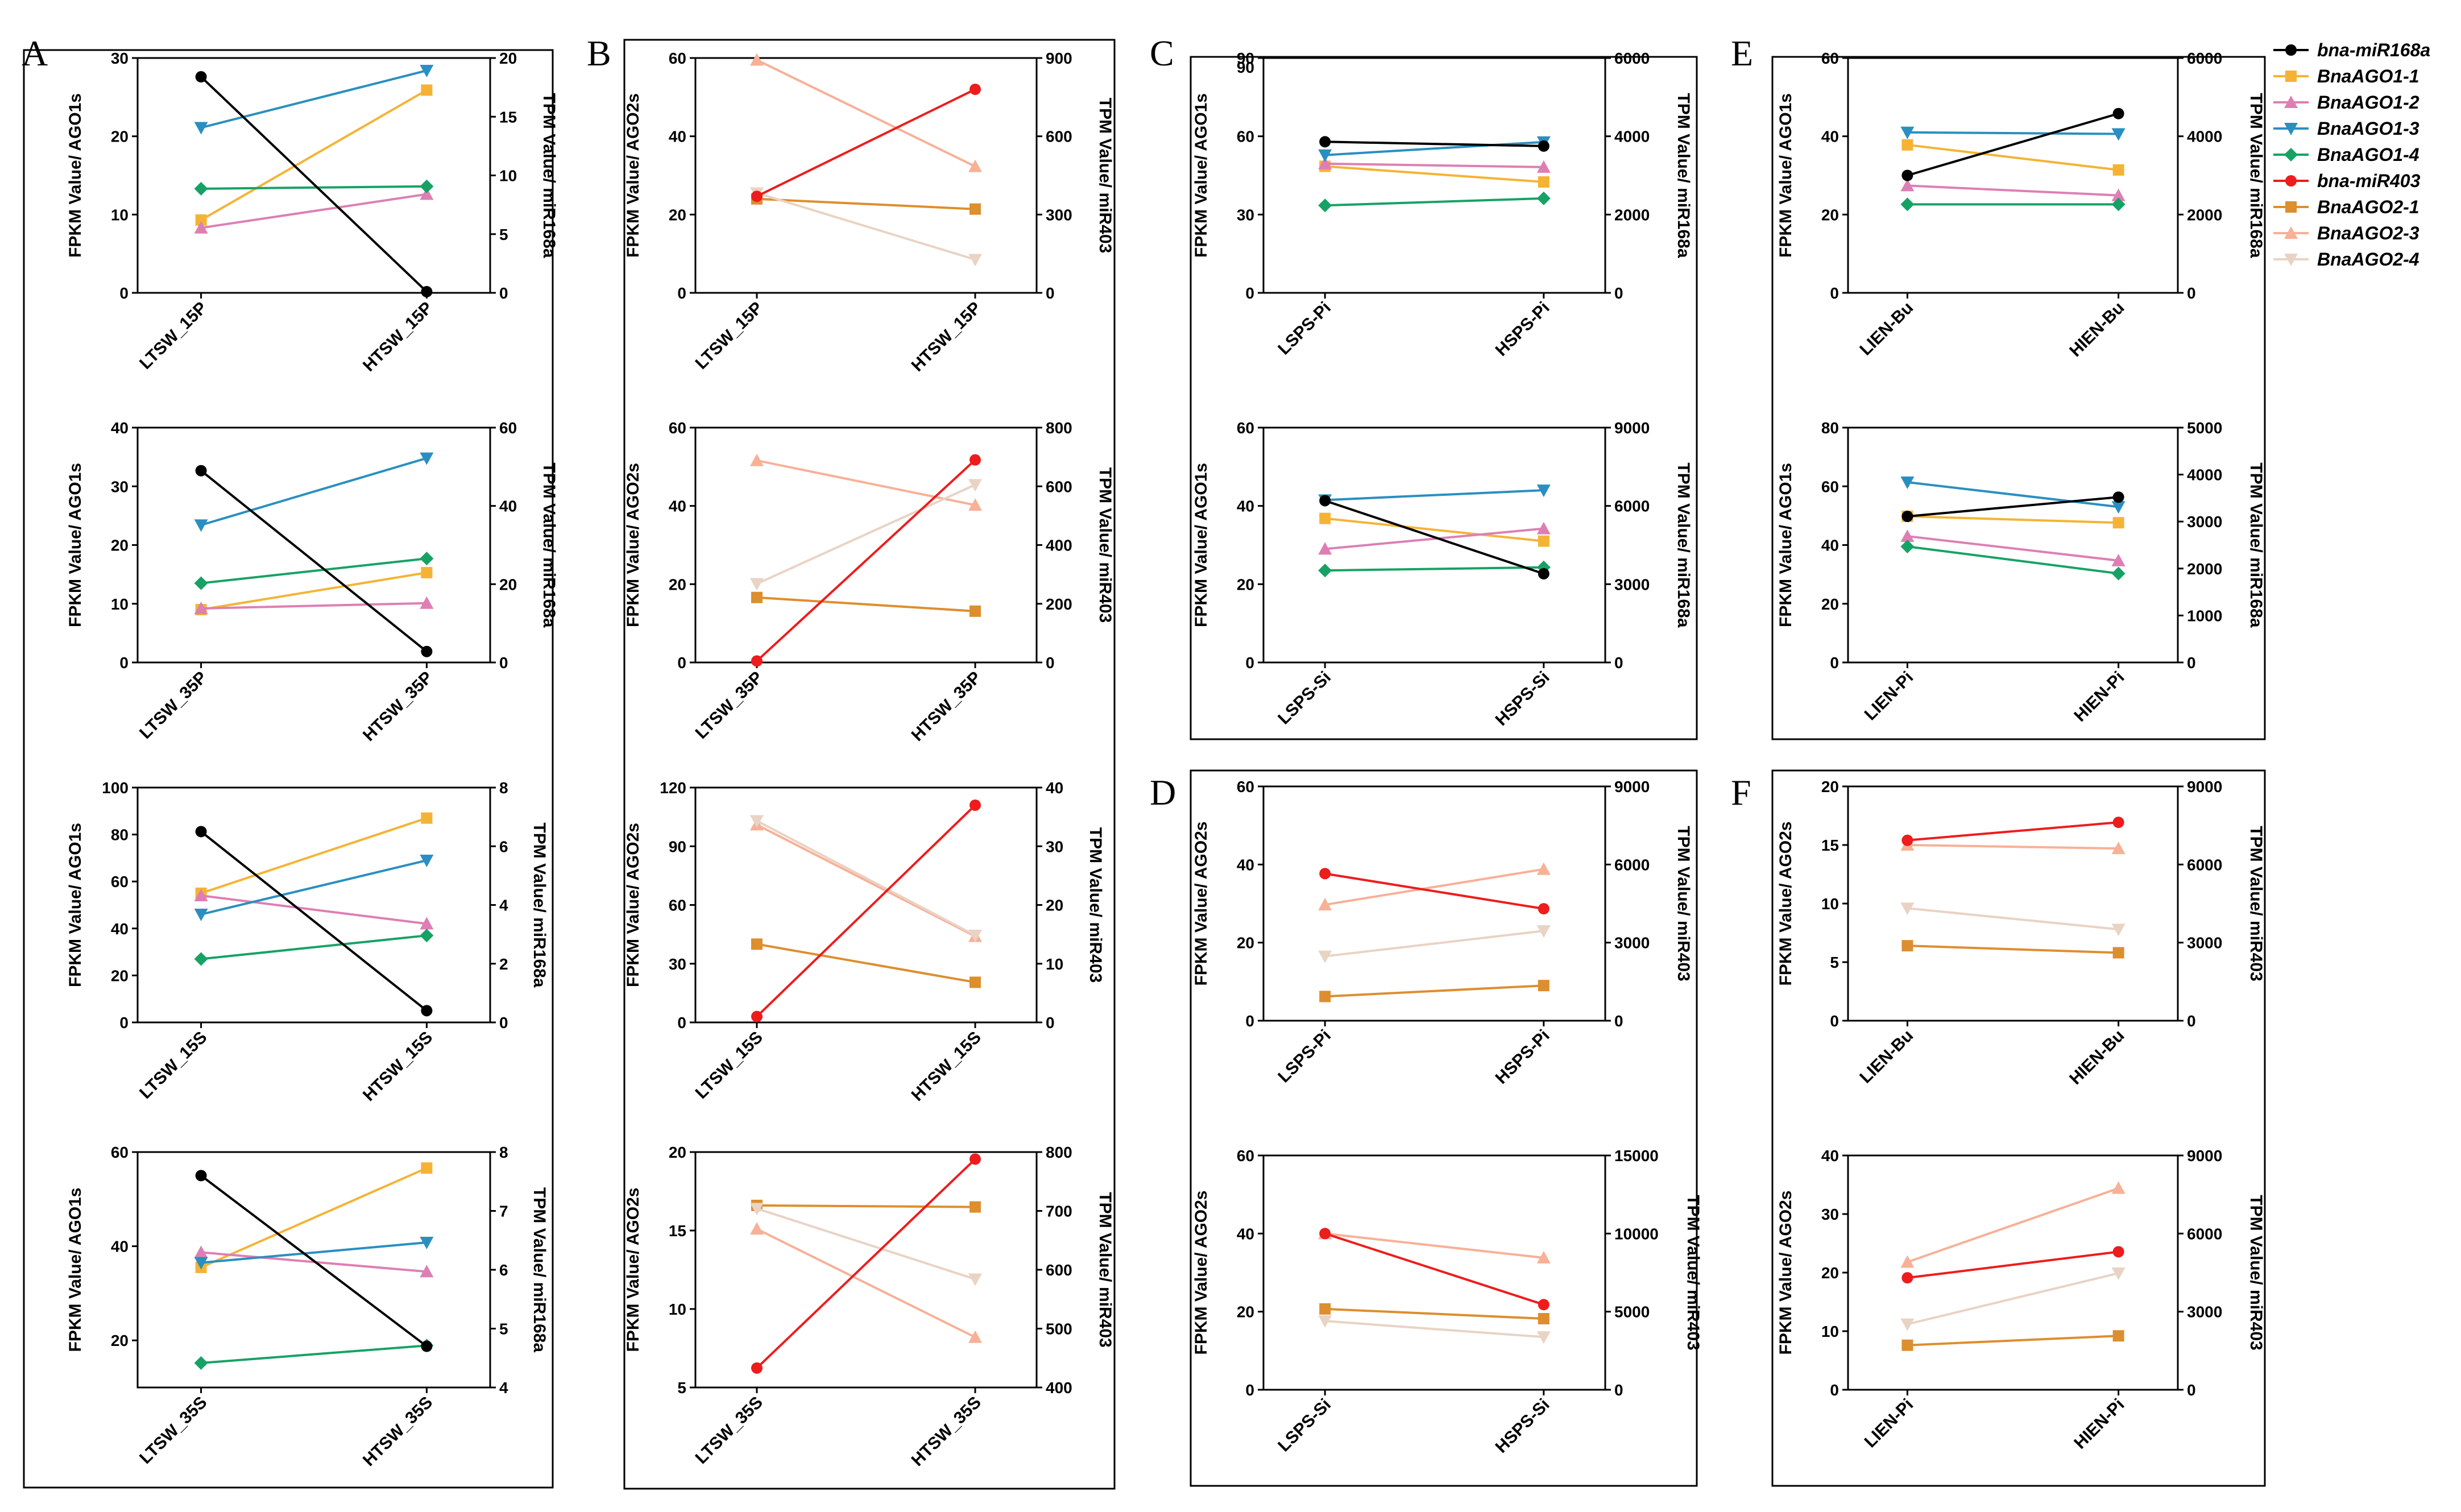 This screenshot has height=1512, width=2461. Describe the element at coordinates (75, 905) in the screenshot. I see `y-axis-label: FPKM Value/ AGO1s` at that location.